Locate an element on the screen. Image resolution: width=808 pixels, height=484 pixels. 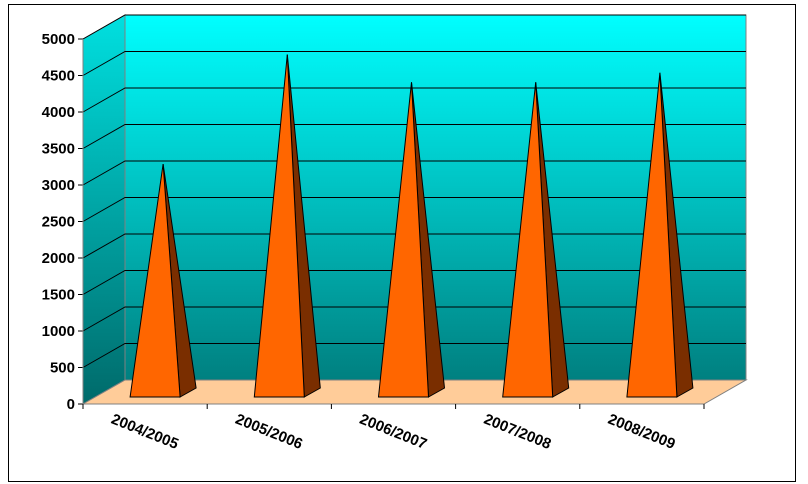
y-tick-label: 4500 is located at coordinates (58, 76).